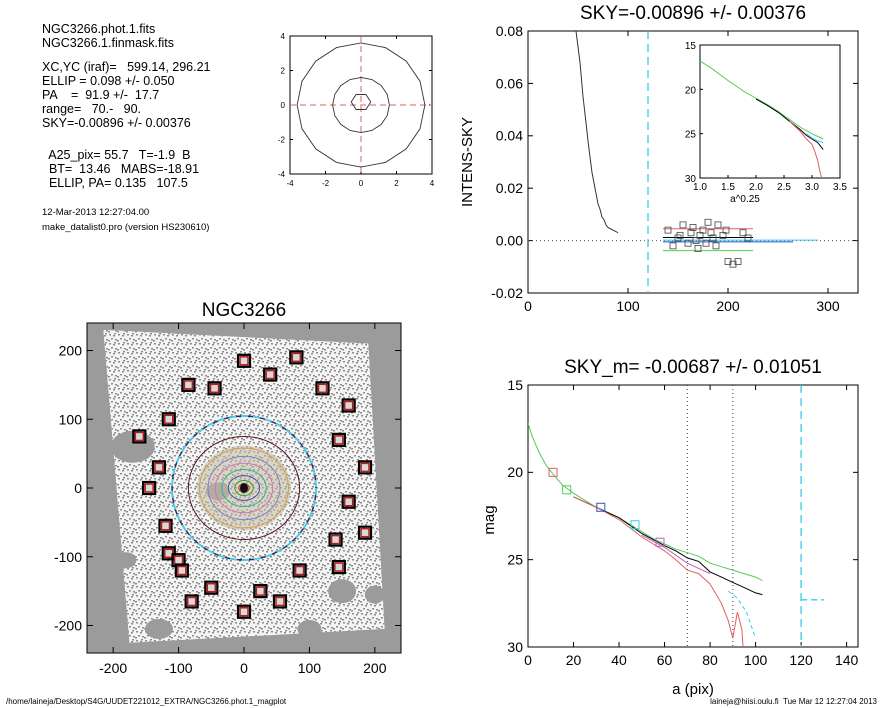  What do you see at coordinates (467, 162) in the screenshot?
I see `sky-plot-ylabel: INTENS-SKY` at bounding box center [467, 162].